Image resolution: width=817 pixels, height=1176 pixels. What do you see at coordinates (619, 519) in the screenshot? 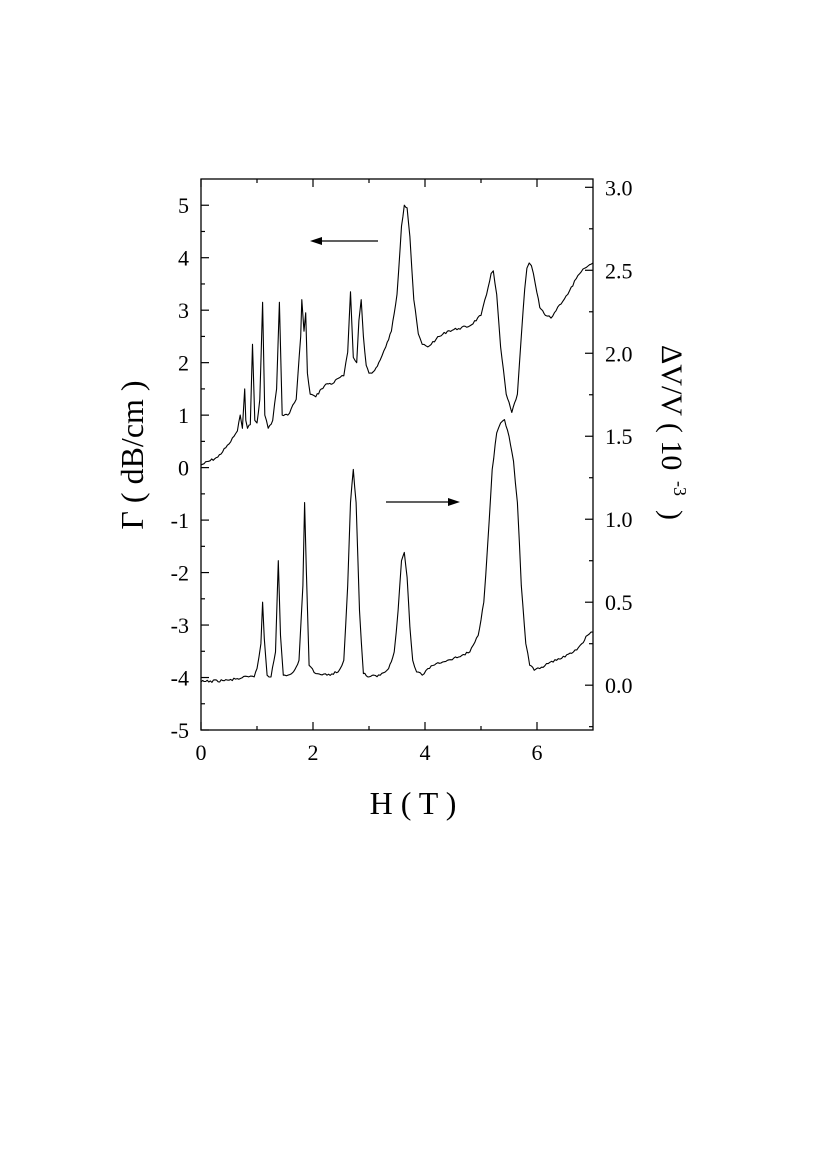
I see `y-right-tick-label: 1.0` at bounding box center [619, 519].